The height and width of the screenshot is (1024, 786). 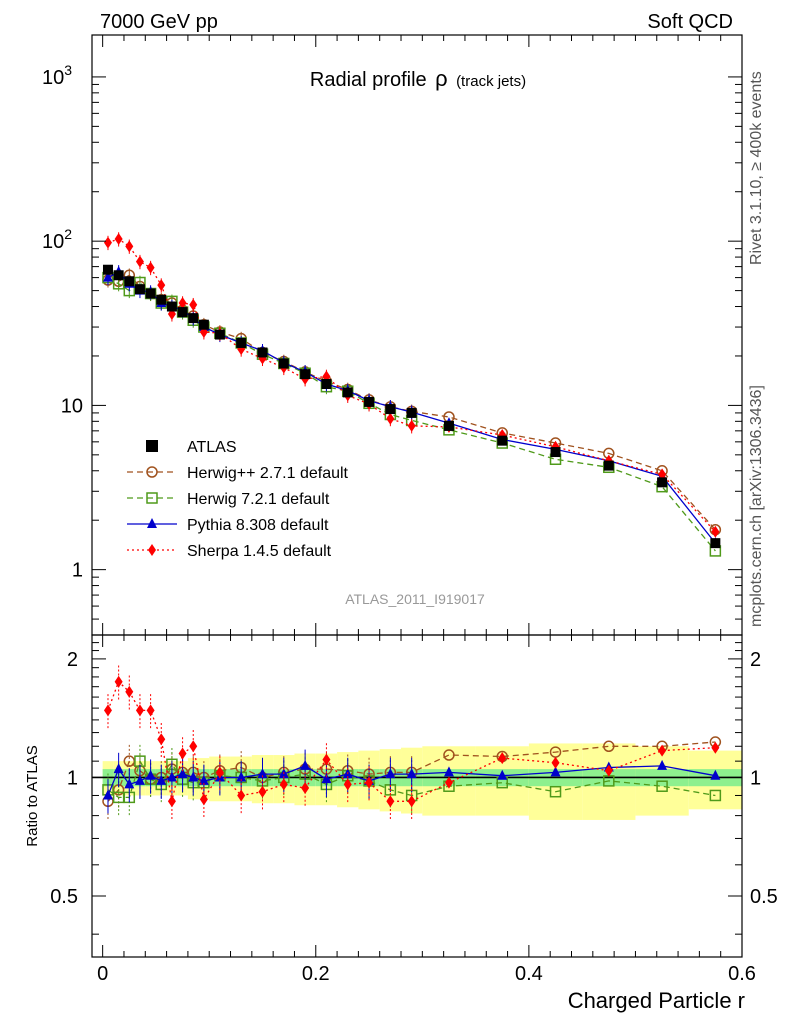 What do you see at coordinates (57, 239) in the screenshot?
I see `y-tick-label: 10²` at bounding box center [57, 239].